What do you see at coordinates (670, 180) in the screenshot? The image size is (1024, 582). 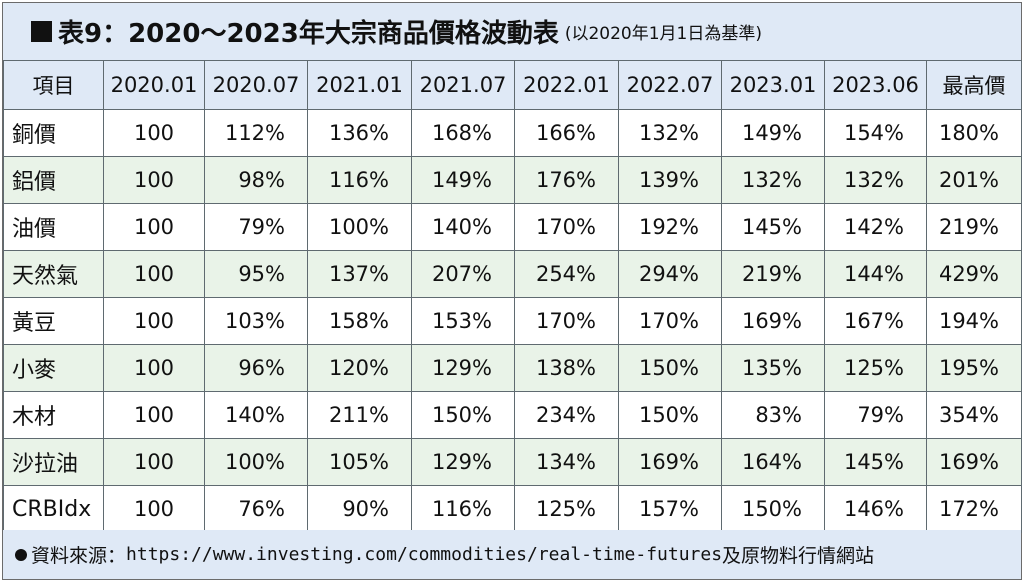 I see `table-cell: 139%` at bounding box center [670, 180].